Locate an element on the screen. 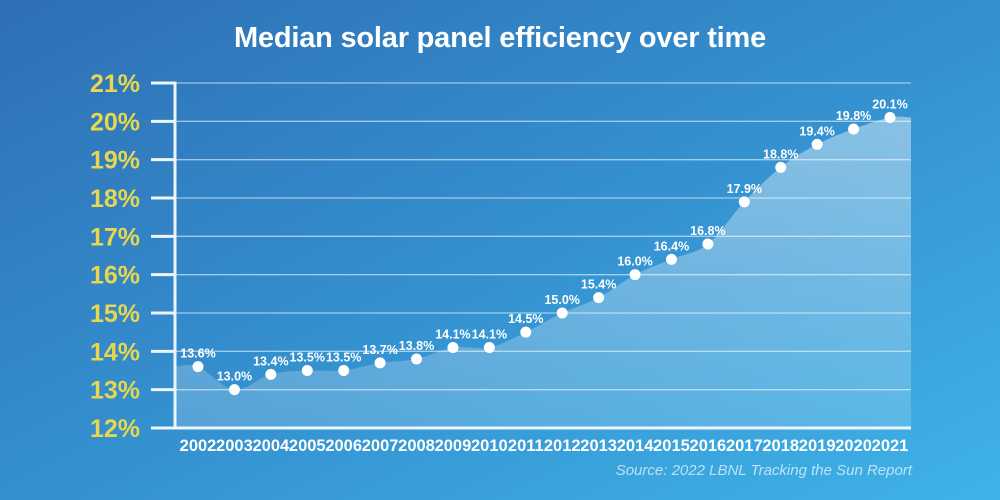  data-point-2008 is located at coordinates (417, 359).